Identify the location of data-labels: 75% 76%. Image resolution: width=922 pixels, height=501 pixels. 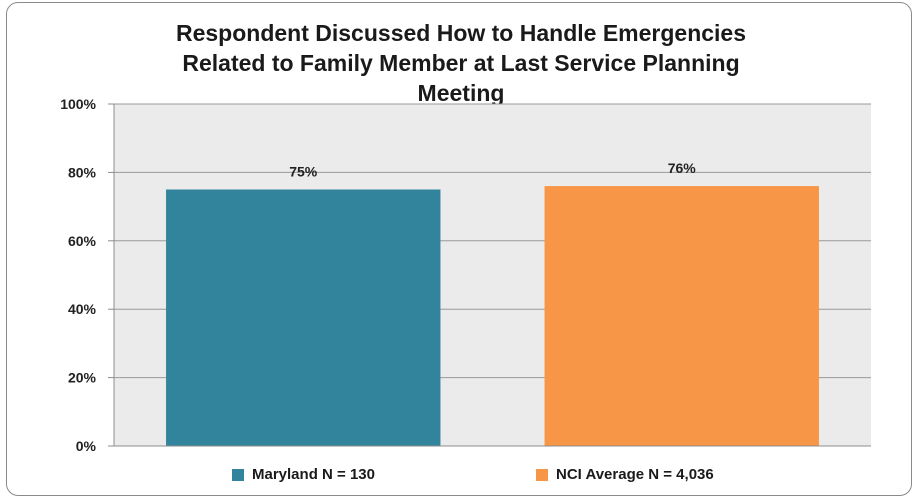
(492, 169).